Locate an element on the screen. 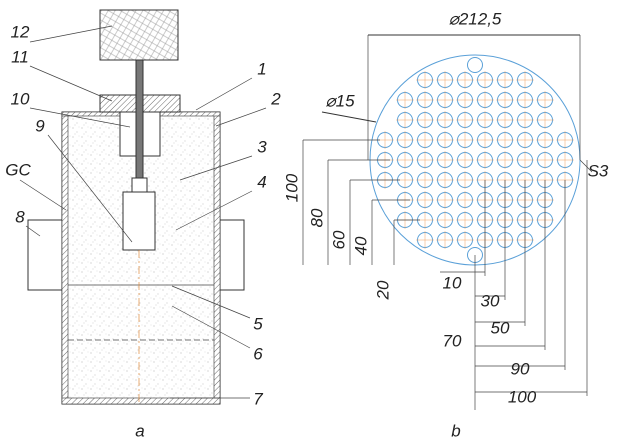 The image size is (624, 443). dim-label: 80 is located at coordinates (316, 217).